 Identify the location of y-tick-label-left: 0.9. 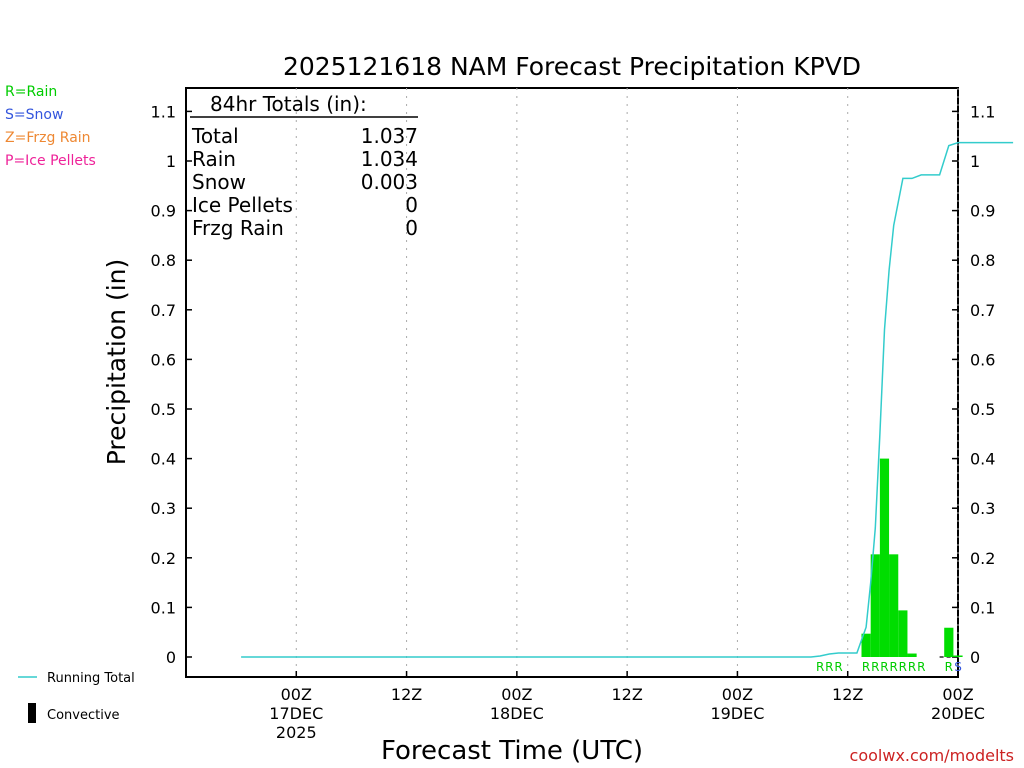
(163, 211).